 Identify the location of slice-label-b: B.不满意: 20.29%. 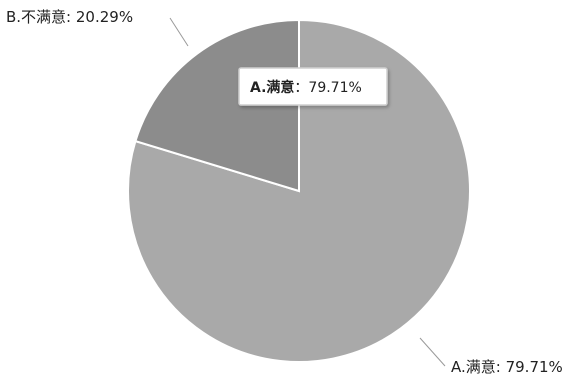
(69, 17).